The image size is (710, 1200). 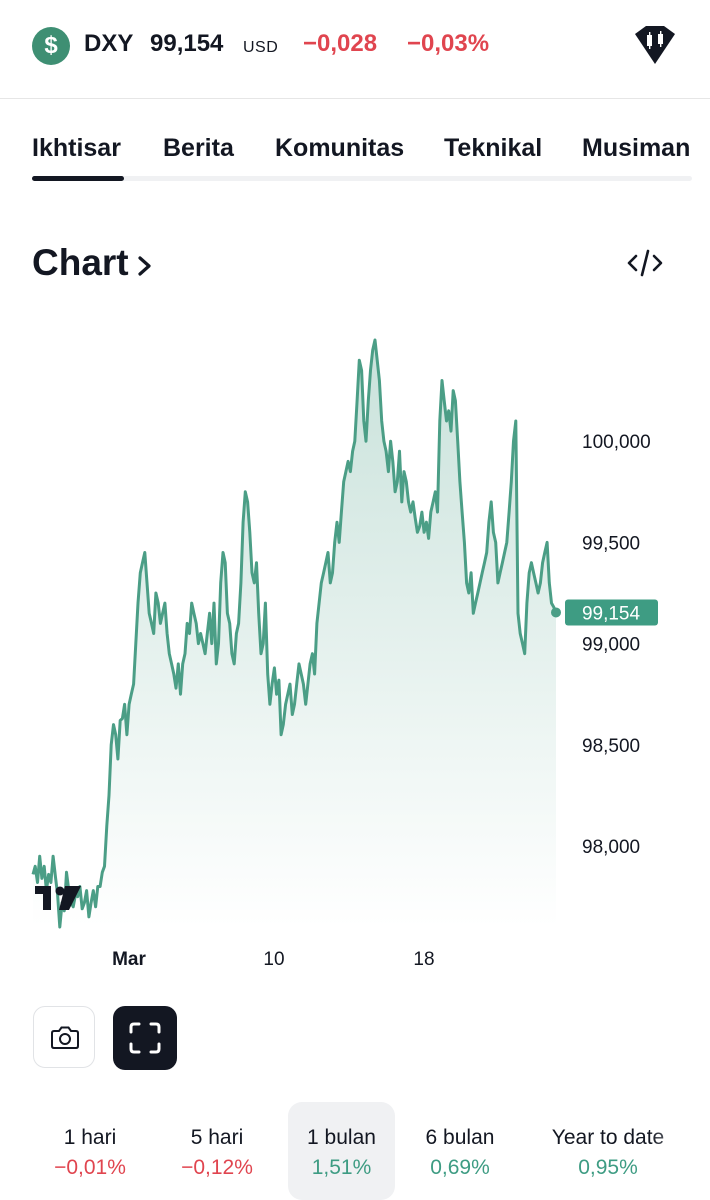 What do you see at coordinates (556, 612) in the screenshot?
I see `last-price-dot` at bounding box center [556, 612].